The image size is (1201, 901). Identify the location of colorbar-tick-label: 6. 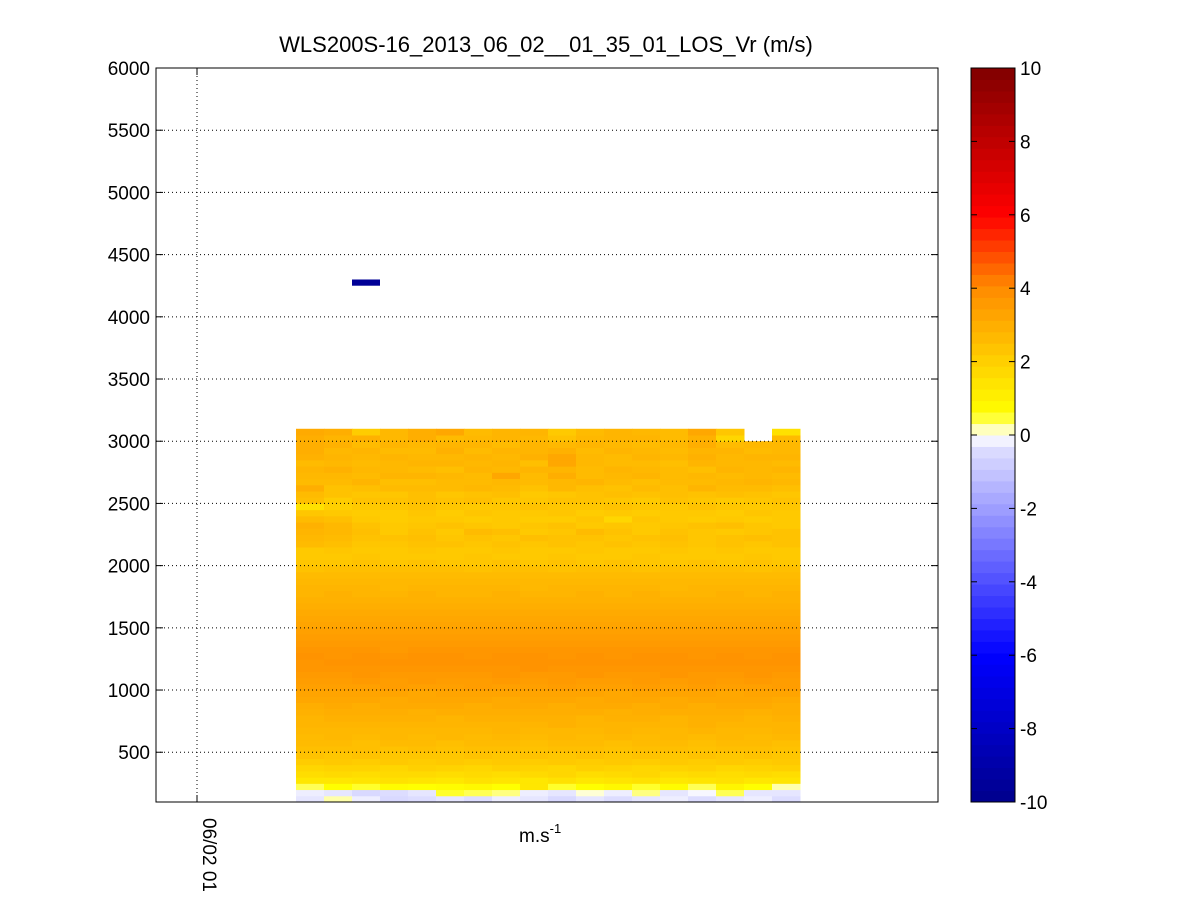
(1025, 216).